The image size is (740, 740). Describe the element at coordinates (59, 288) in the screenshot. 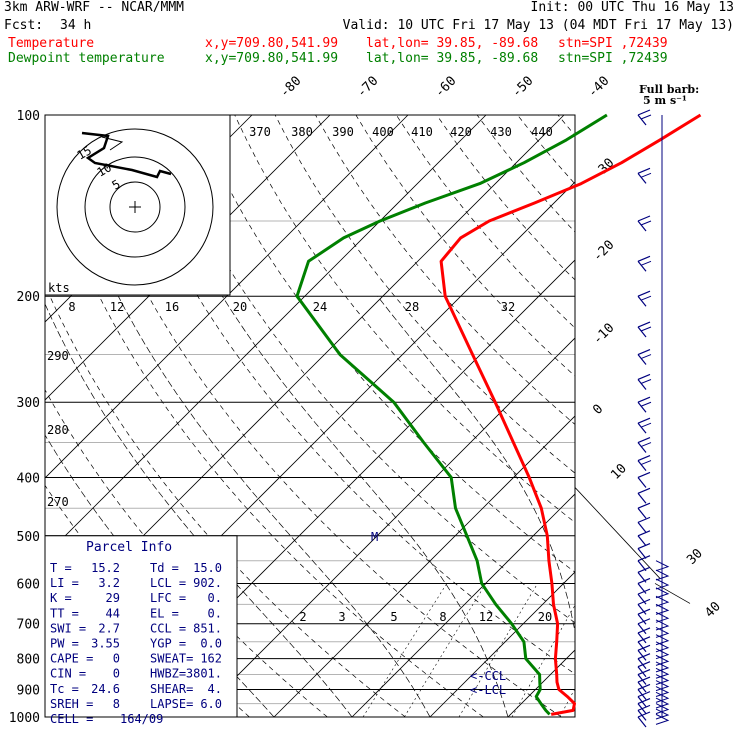

I see `hodograph-units: kts` at that location.